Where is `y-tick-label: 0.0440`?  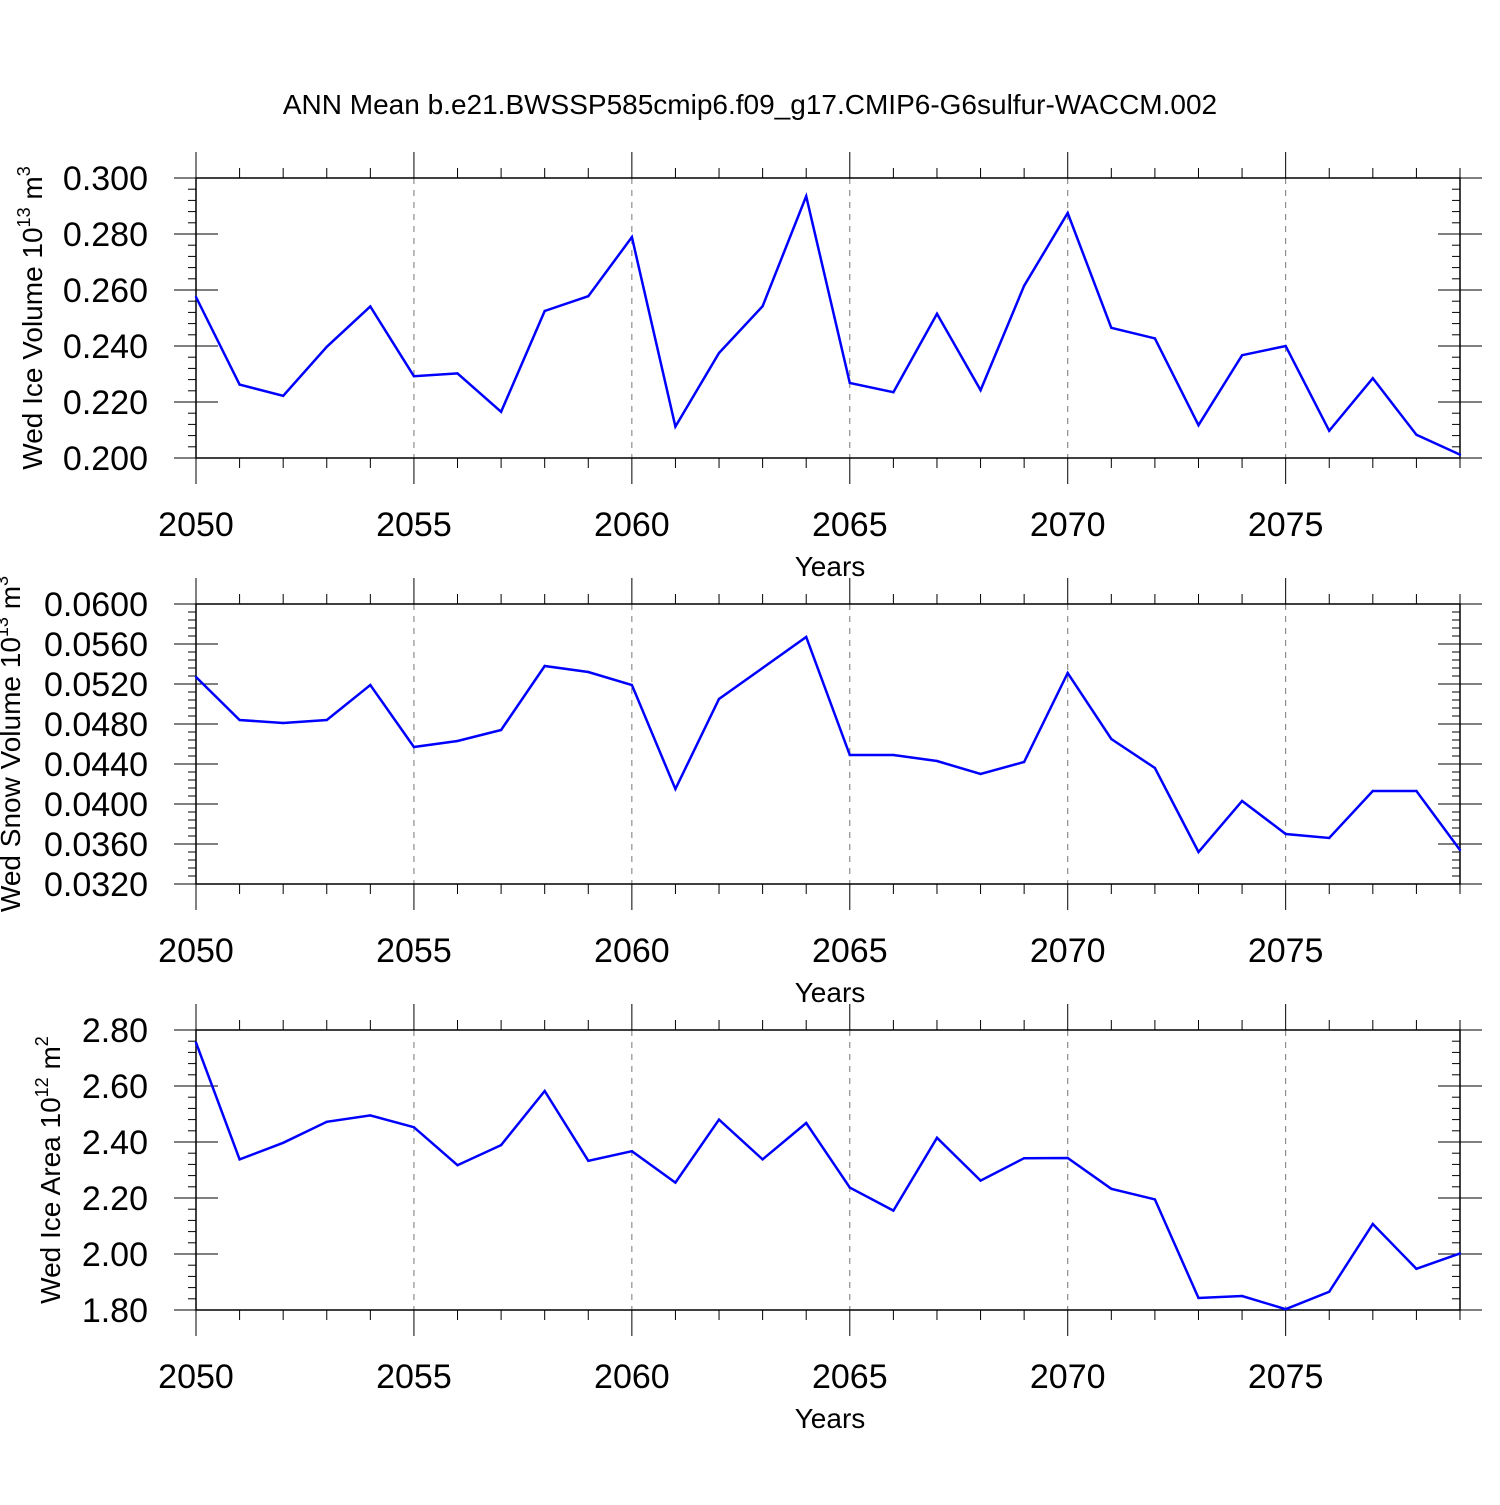 y-tick-label: 0.0440 is located at coordinates (96, 765).